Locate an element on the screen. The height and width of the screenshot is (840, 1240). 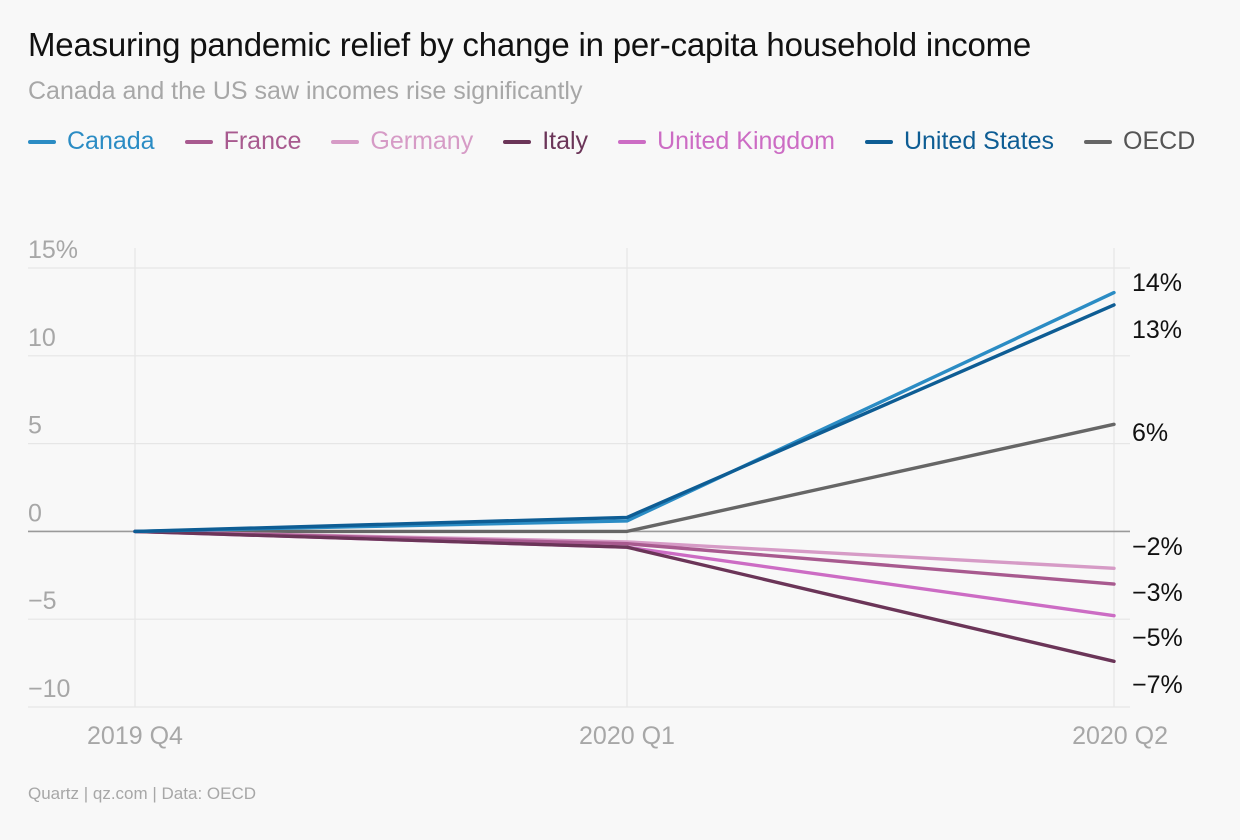
y-tick-label: 15% is located at coordinates (53, 250).